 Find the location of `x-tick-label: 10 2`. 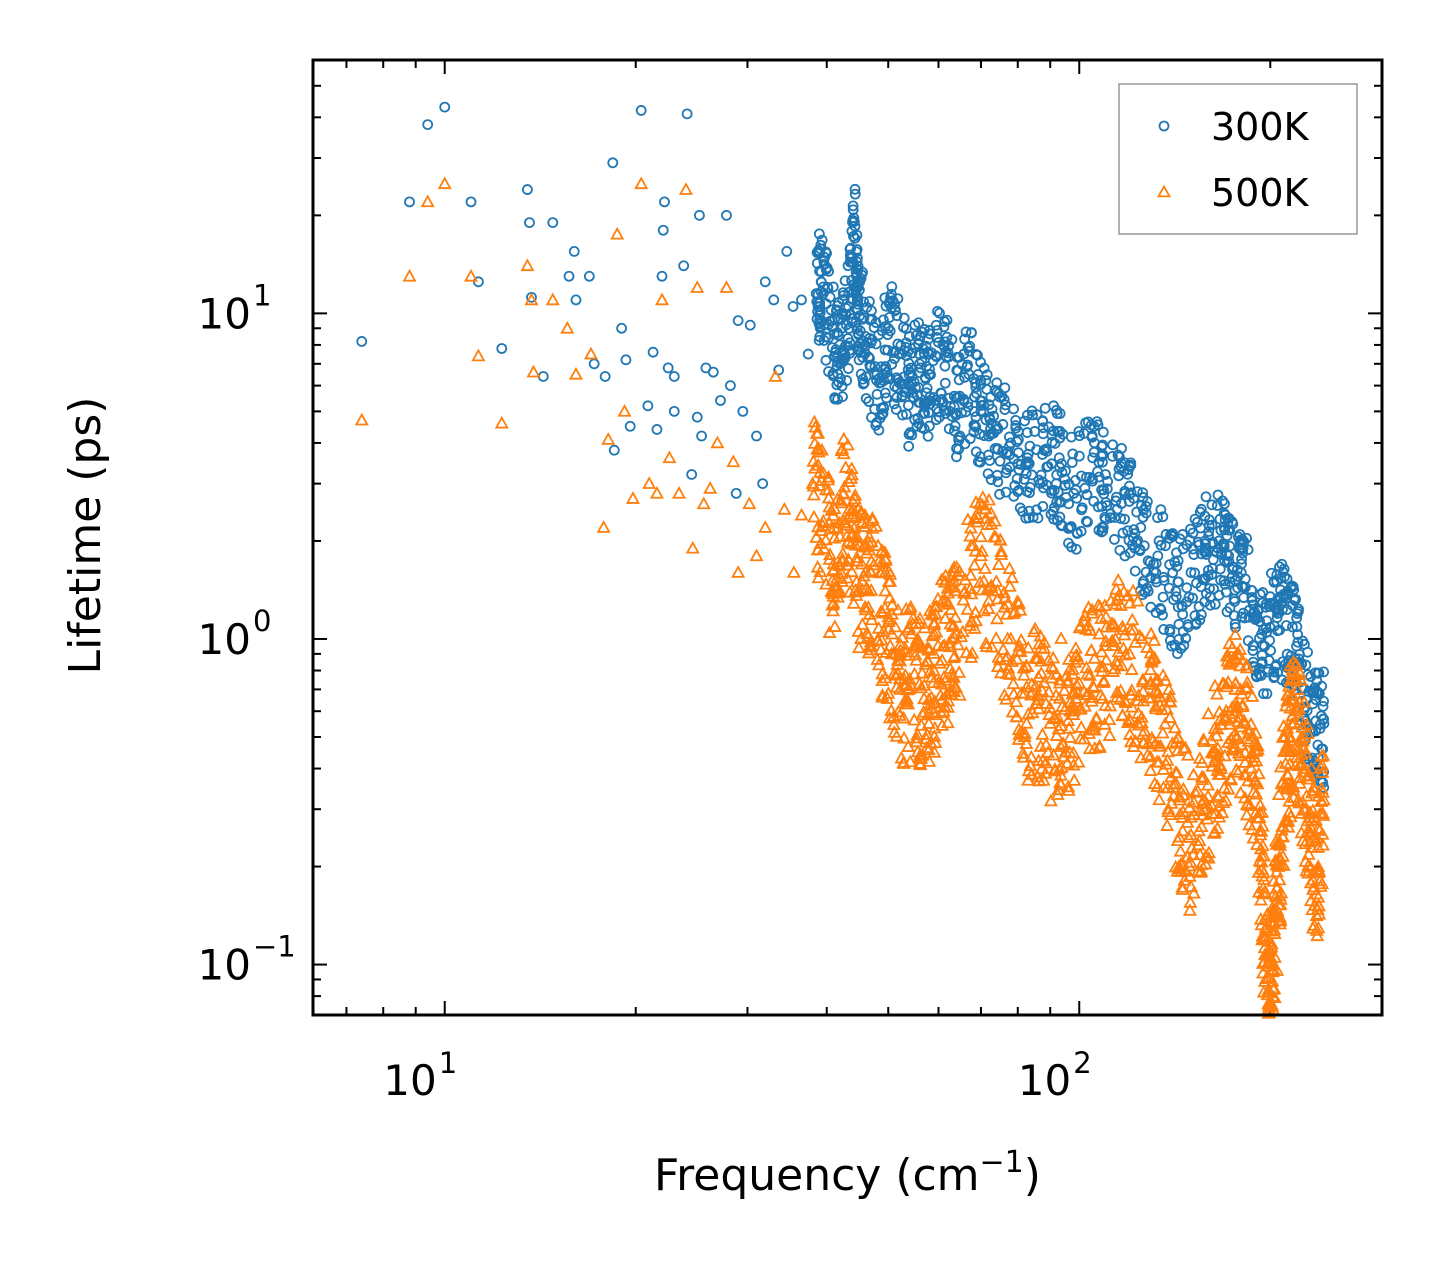

x-tick-label: 10 2 is located at coordinates (1055, 1075).